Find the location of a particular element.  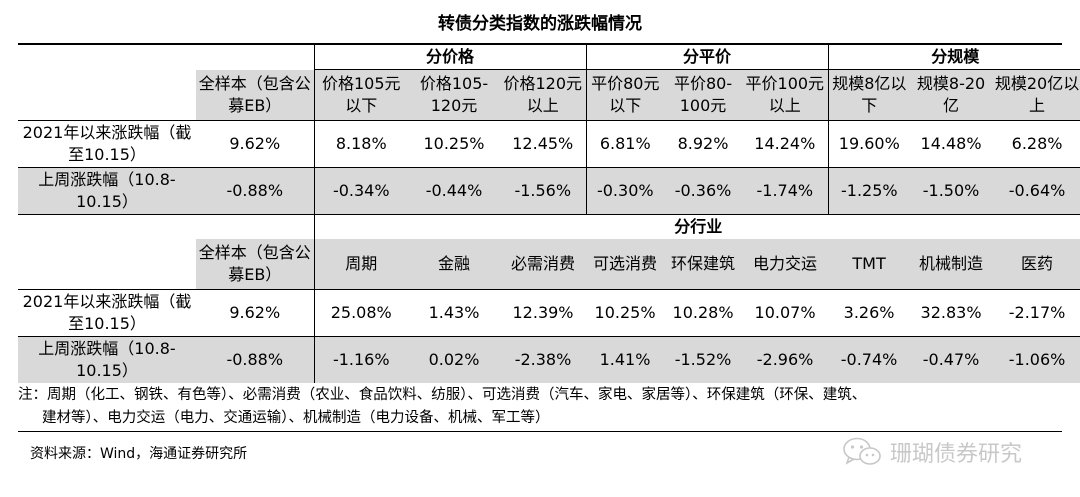

col-header: 平价100元以上 is located at coordinates (785, 95).